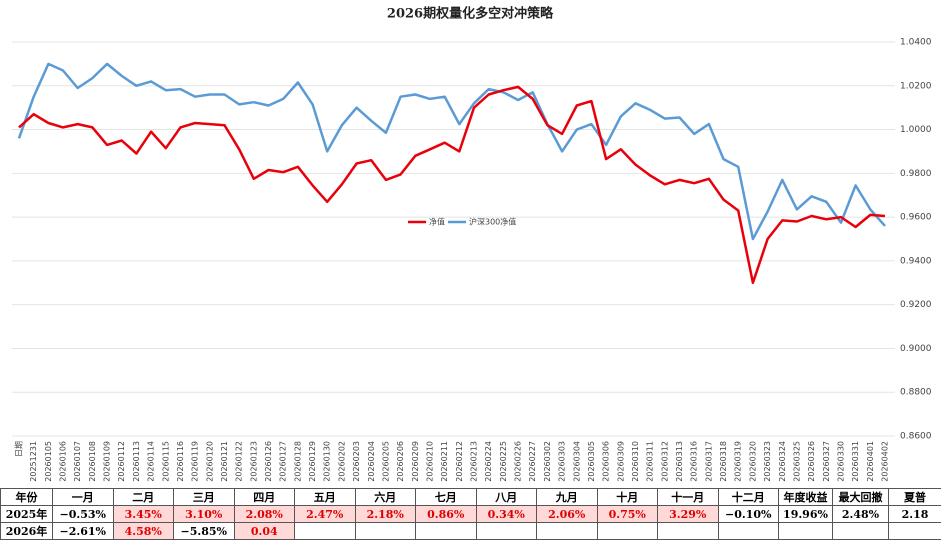 Image resolution: width=941 pixels, height=540 pixels. I want to click on x-tick-label: 20260226, so click(518, 461).